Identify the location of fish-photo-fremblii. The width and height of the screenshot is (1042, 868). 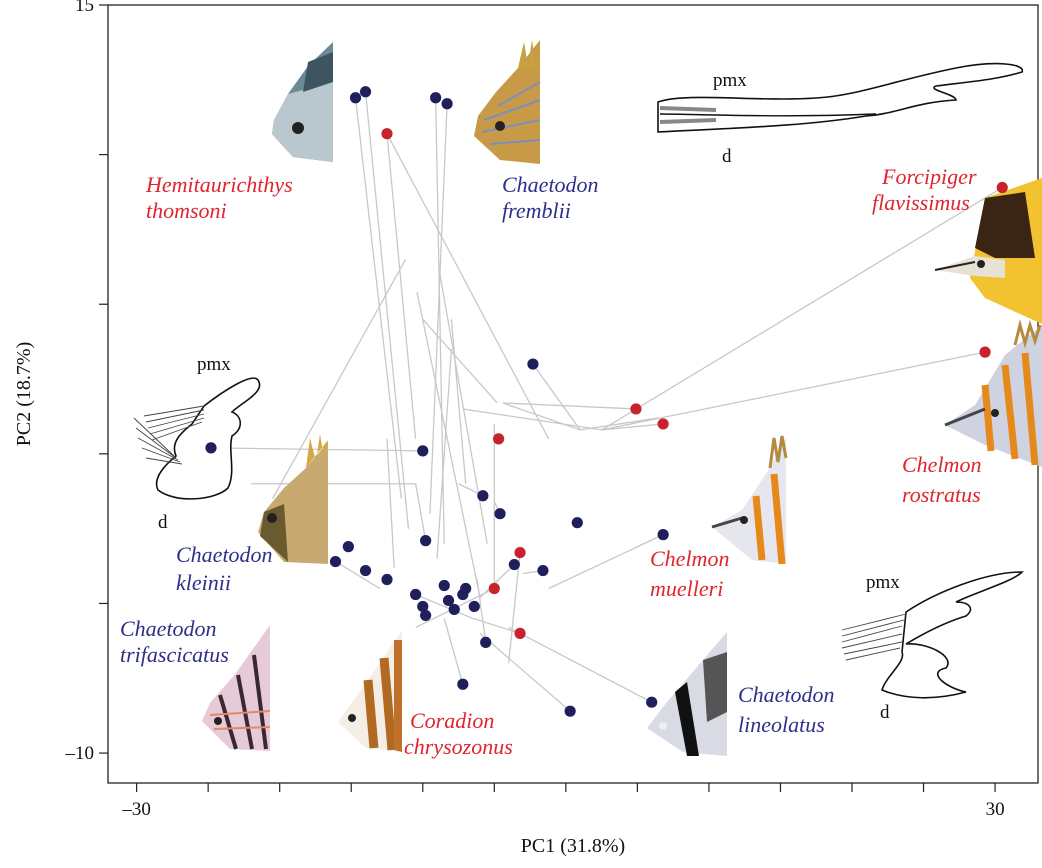
(507, 102).